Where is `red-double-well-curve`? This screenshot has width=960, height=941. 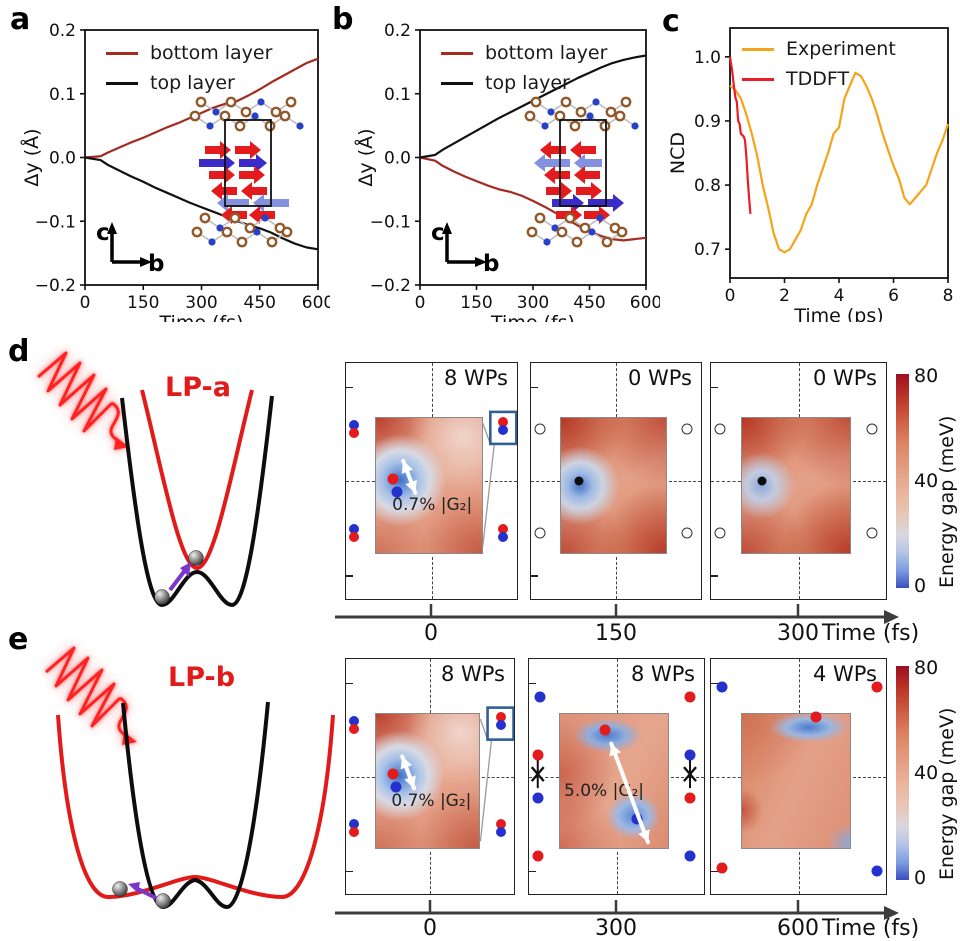 red-double-well-curve is located at coordinates (195, 807).